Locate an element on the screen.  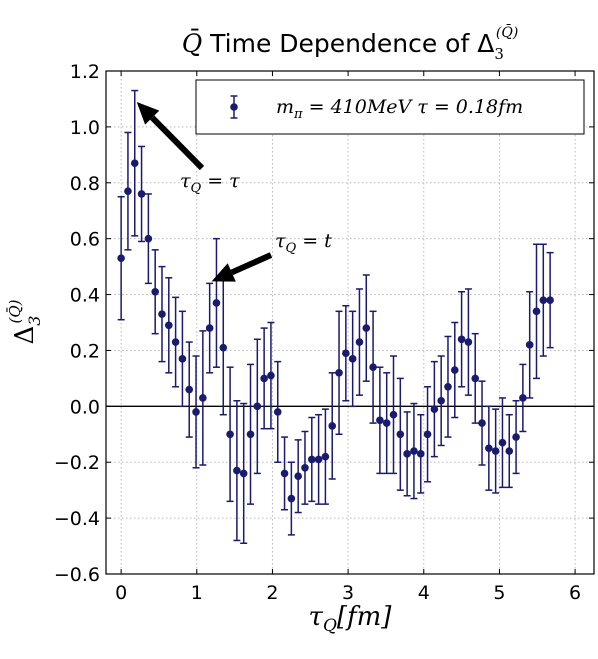
legend-label: mπ = 410MeV τ = 0.18fm is located at coordinates (399, 109).